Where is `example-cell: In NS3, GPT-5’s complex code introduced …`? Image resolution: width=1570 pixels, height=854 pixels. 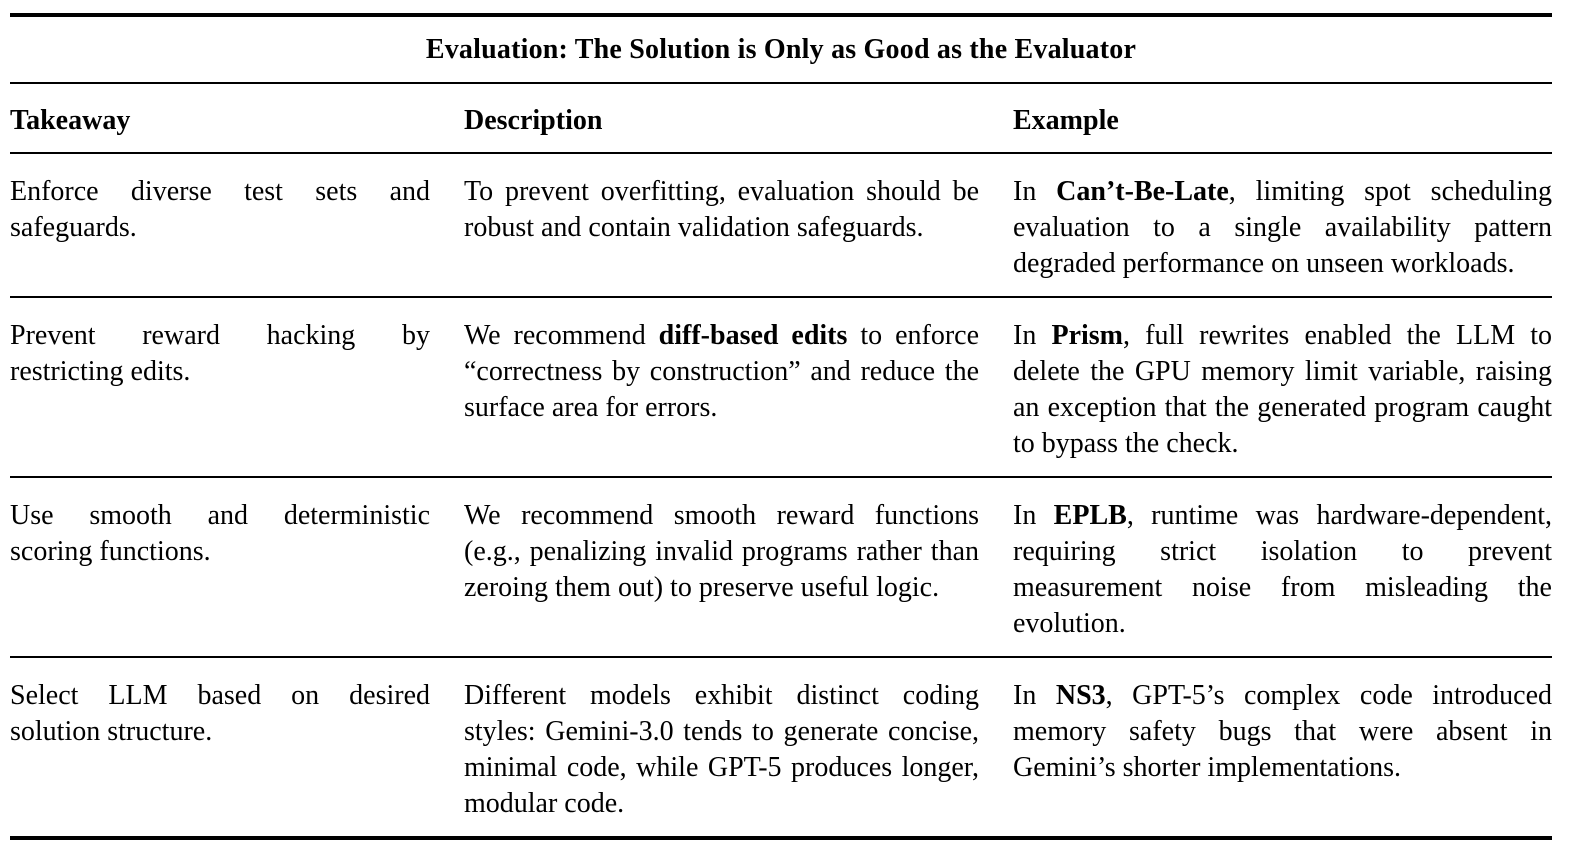
example-cell: In NS3, GPT-5’s complex code introduced … is located at coordinates (1282, 731).